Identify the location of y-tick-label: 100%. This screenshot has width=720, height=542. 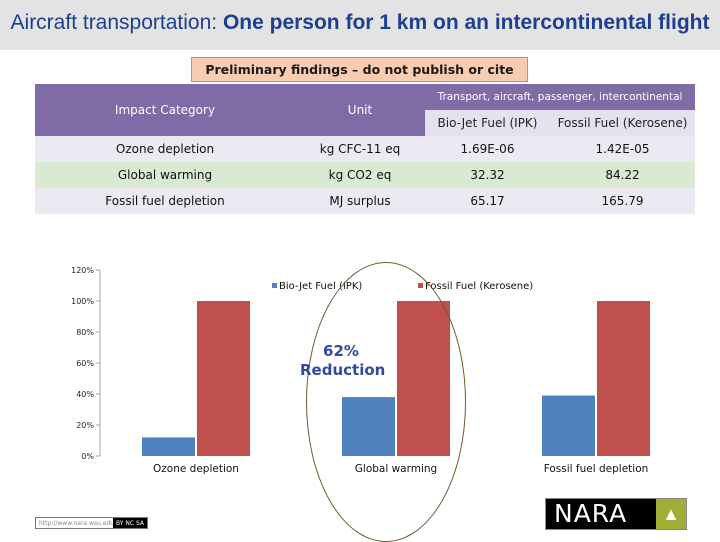
(82, 301).